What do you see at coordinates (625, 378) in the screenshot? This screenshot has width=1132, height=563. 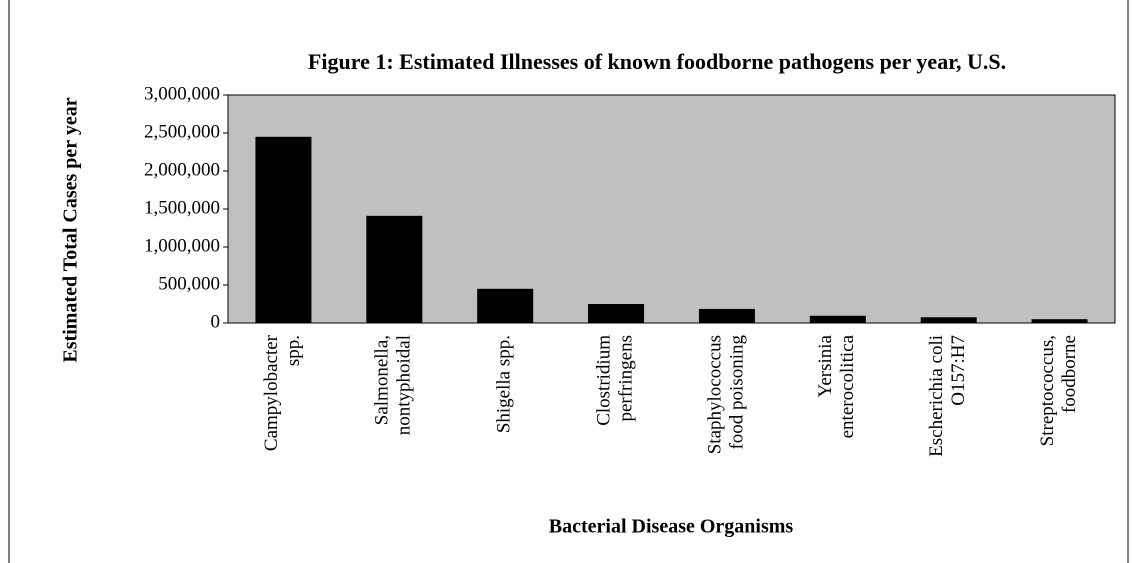 I see `x-tick-label: perfringens` at bounding box center [625, 378].